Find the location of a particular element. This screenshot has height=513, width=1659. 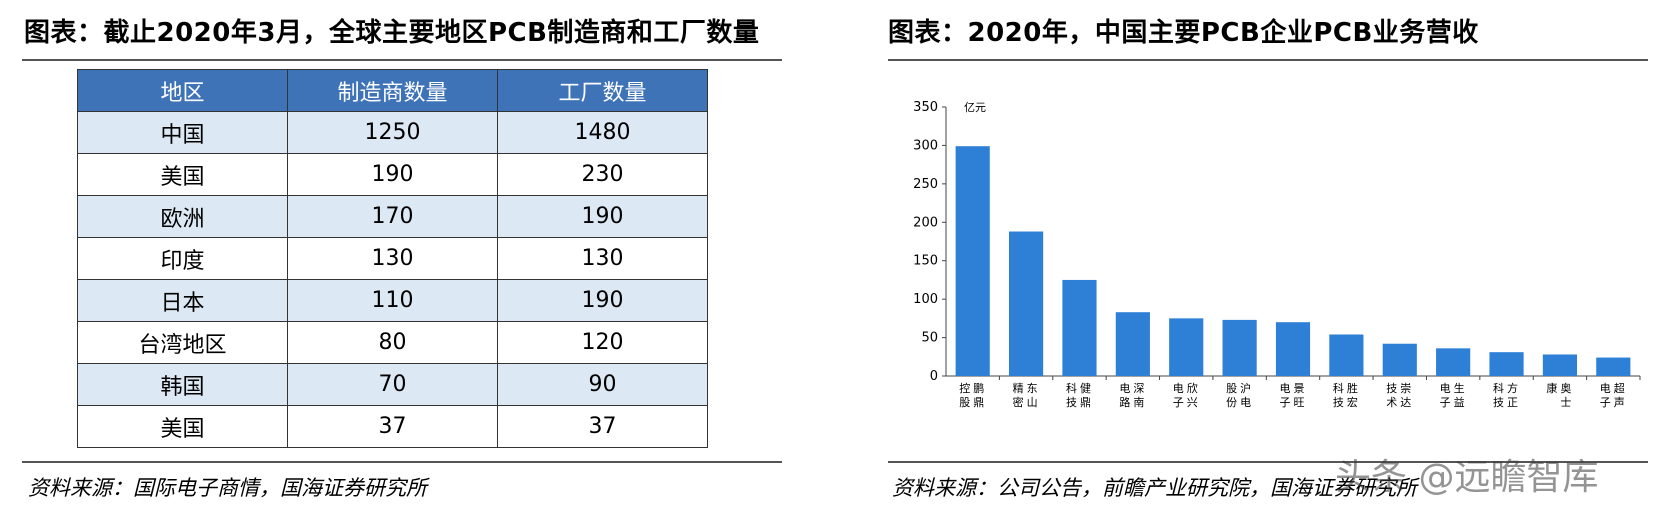

table-row: 台湾地区 80 120 is located at coordinates (392, 342).